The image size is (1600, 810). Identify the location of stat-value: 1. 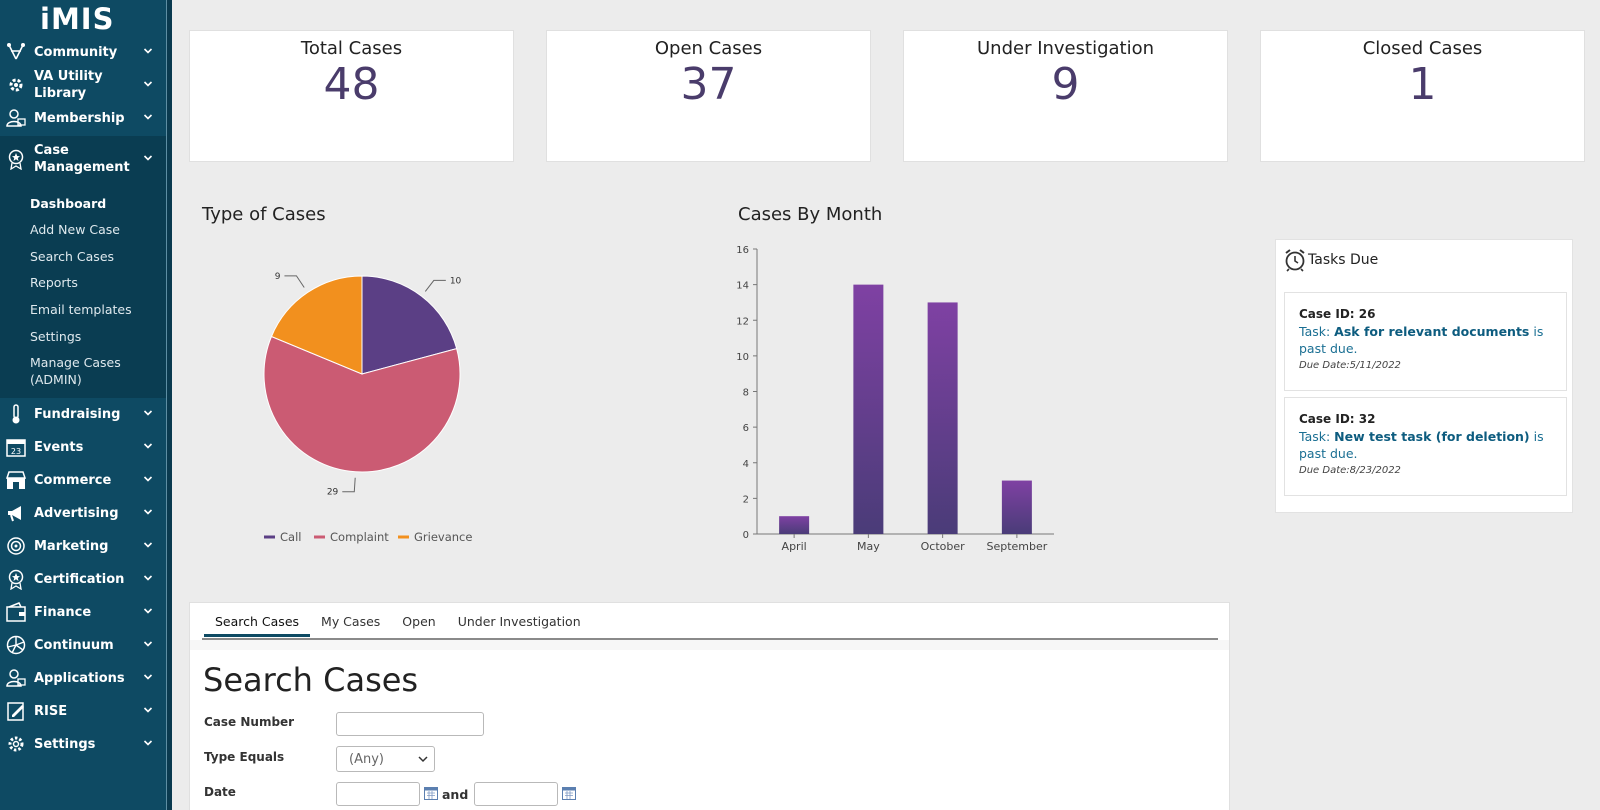
(1422, 84).